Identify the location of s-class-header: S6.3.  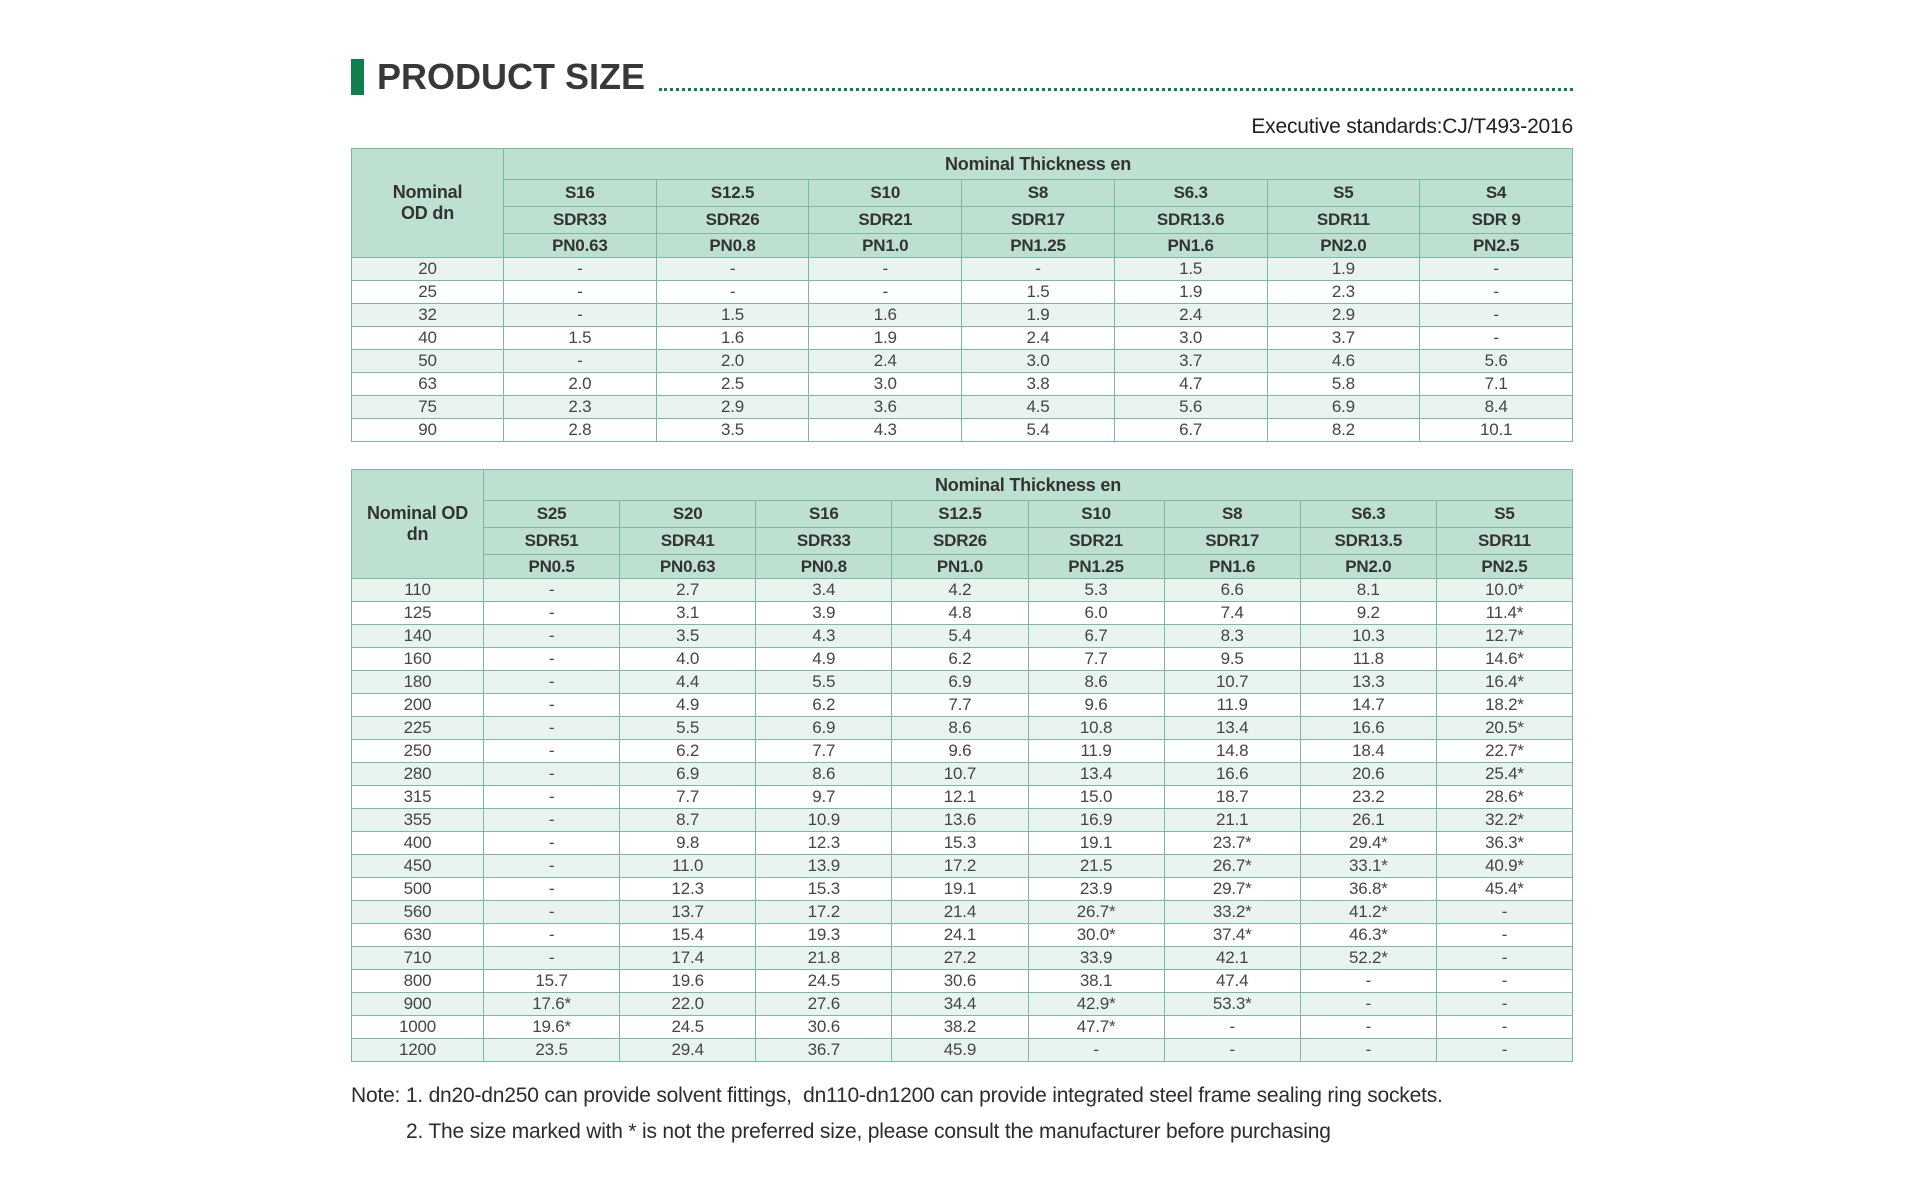
(1190, 193).